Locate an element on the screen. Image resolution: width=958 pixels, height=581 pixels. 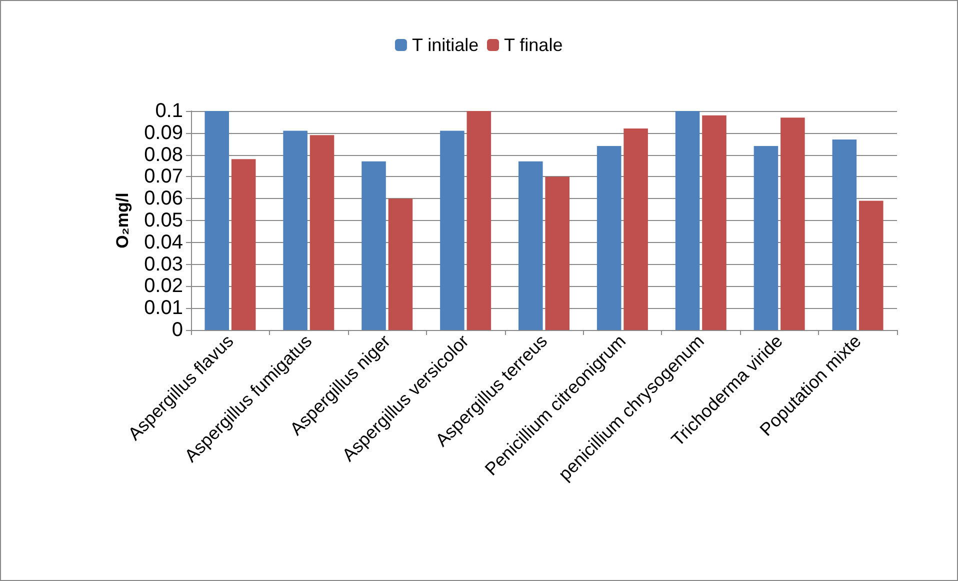
y-tick-label: 0.01 is located at coordinates (163, 308).